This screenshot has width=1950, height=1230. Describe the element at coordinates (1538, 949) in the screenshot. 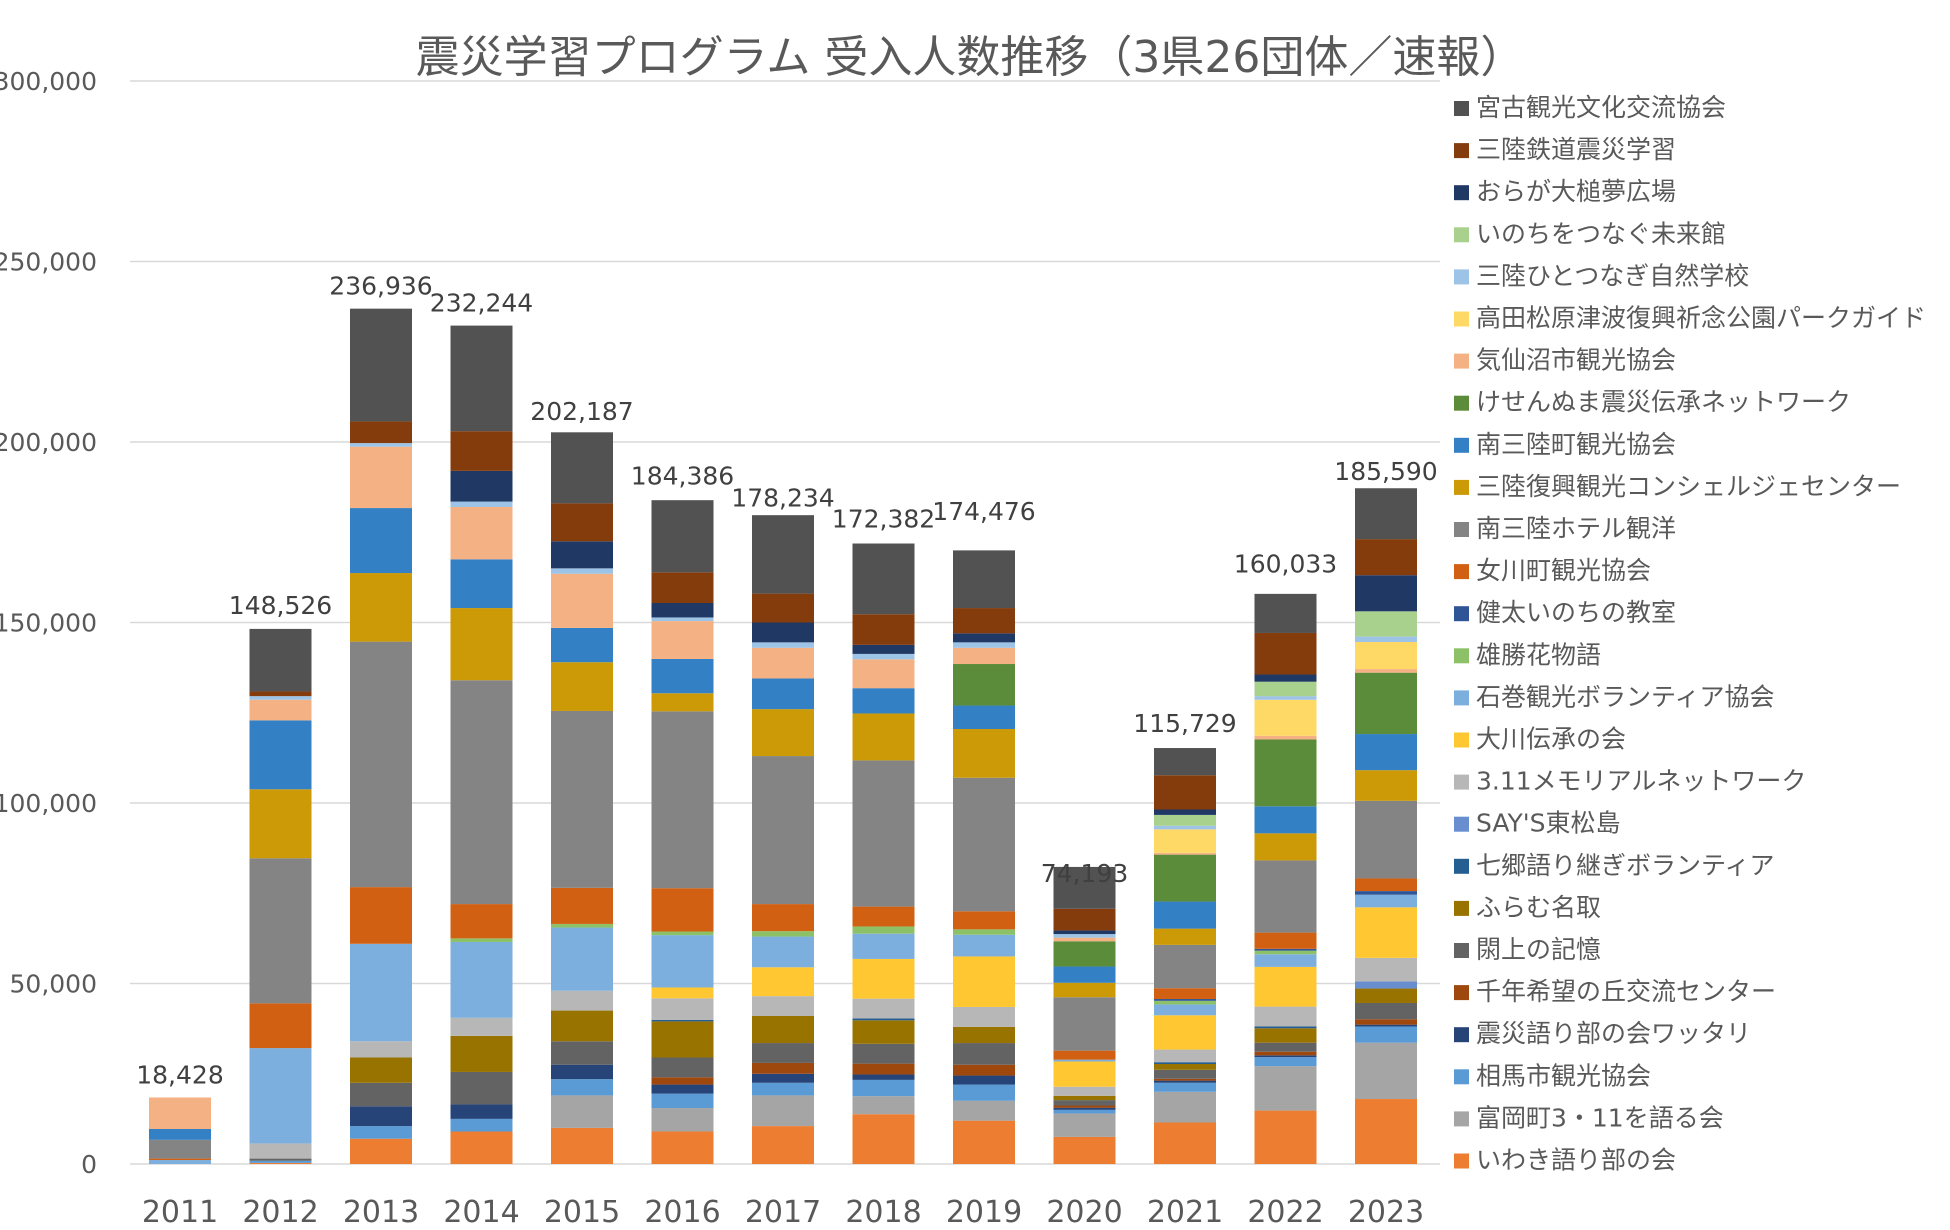

I see `legend-label: 閖上の記憶` at that location.